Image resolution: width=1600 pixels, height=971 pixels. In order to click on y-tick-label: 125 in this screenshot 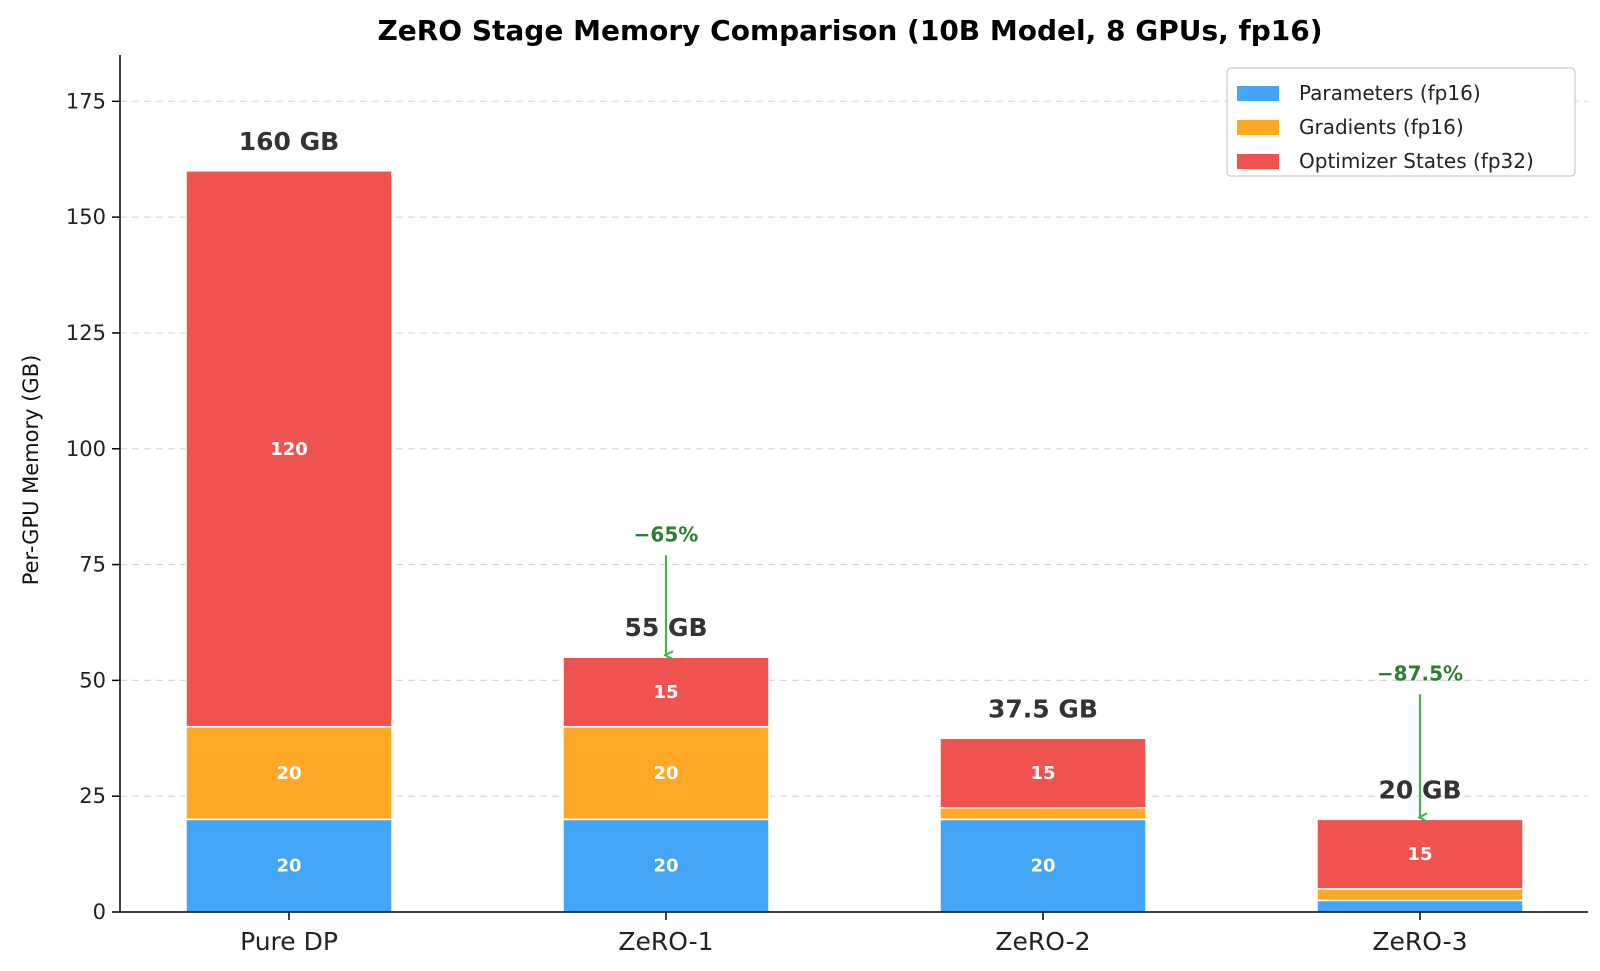, I will do `click(86, 333)`.